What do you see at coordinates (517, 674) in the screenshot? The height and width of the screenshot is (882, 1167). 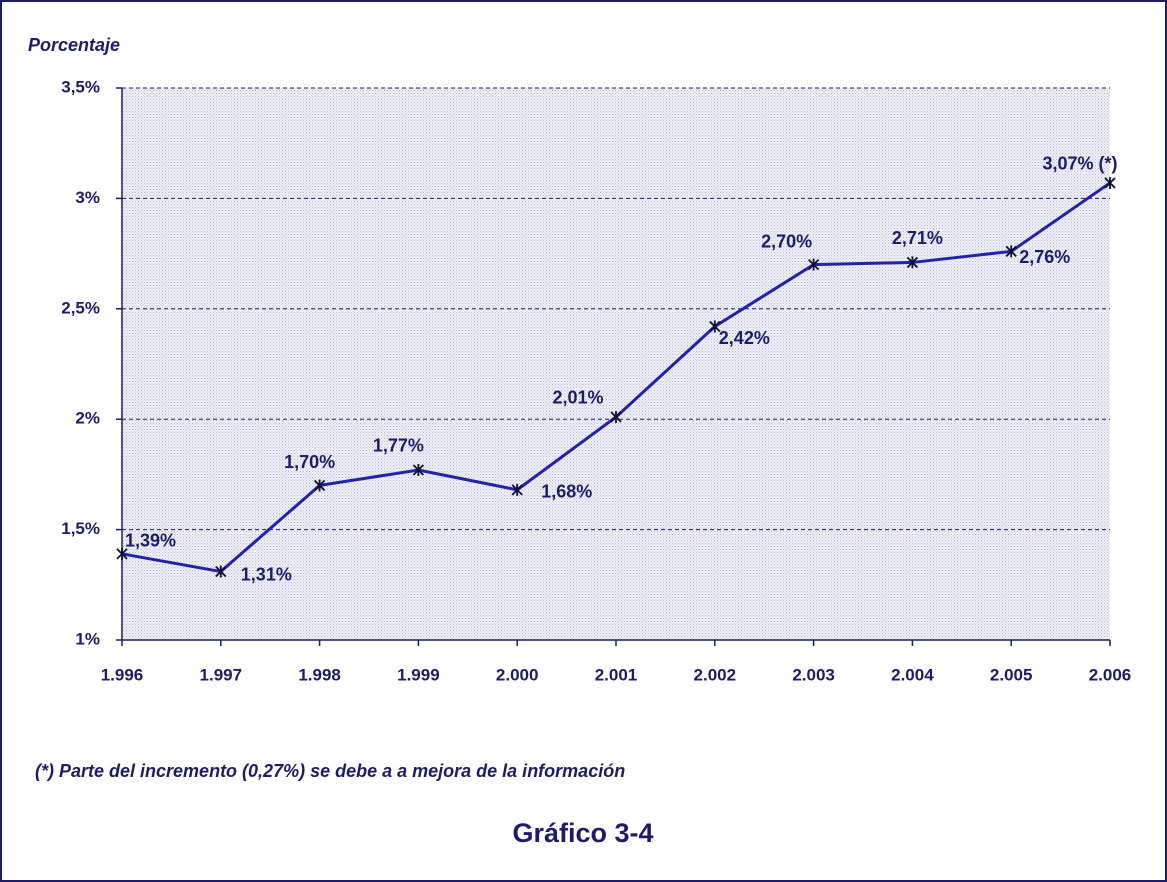 I see `x-tick-label: 2.000` at bounding box center [517, 674].